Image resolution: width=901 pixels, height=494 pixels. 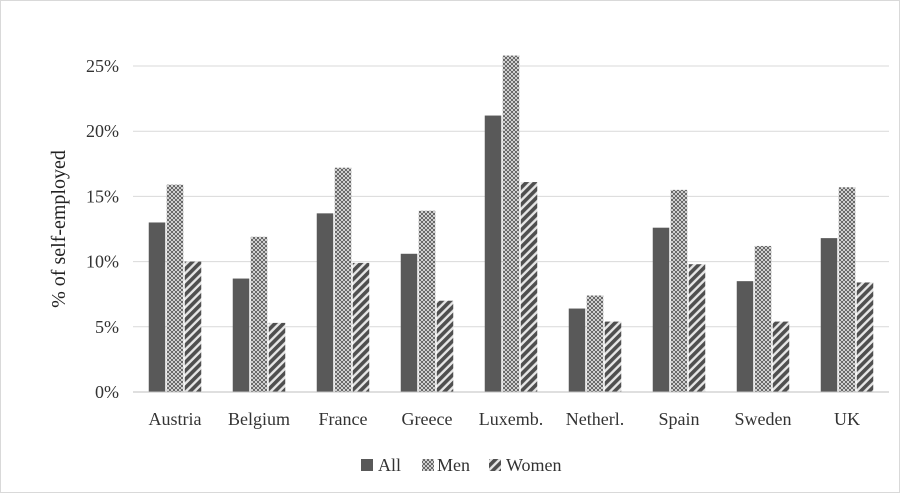 What do you see at coordinates (107, 392) in the screenshot?
I see `y-tick-label: 0%` at bounding box center [107, 392].